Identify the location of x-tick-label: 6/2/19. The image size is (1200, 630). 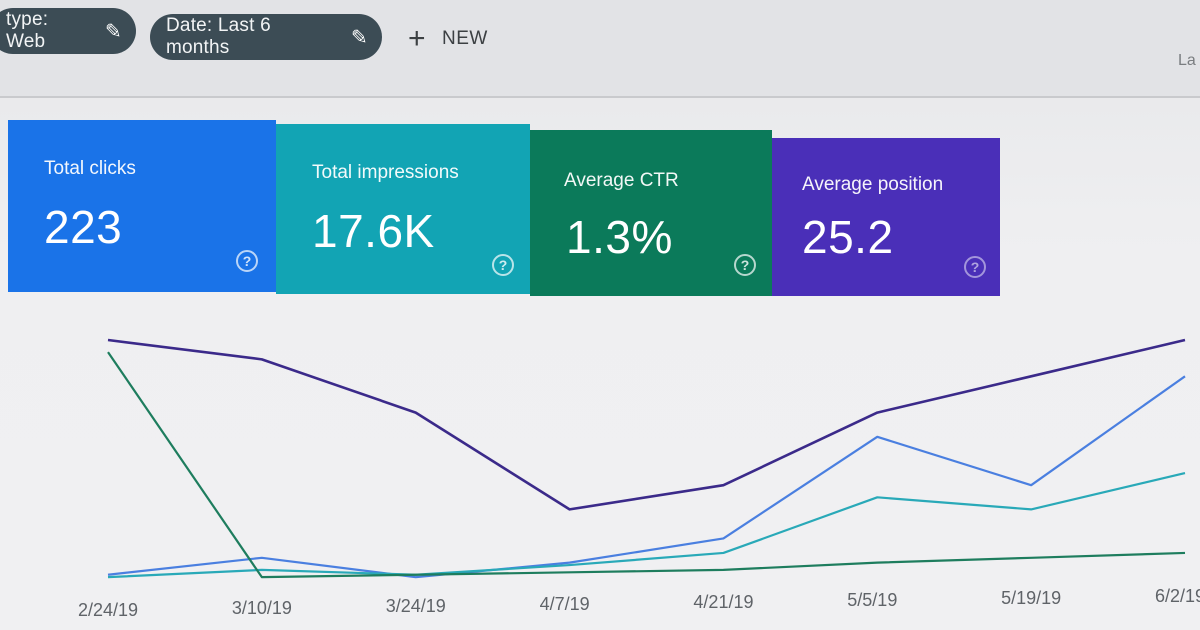
(1177, 596).